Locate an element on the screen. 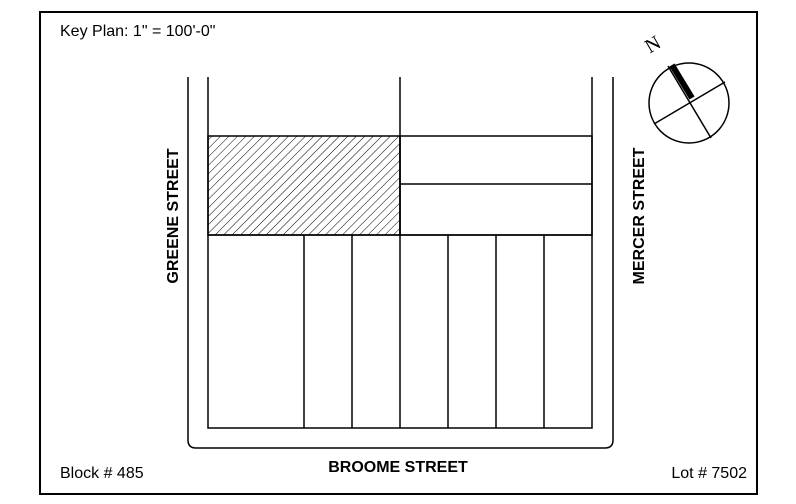 Image resolution: width=796 pixels, height=504 pixels. plan-title: Key Plan: 1" = 100'-0" is located at coordinates (137, 31).